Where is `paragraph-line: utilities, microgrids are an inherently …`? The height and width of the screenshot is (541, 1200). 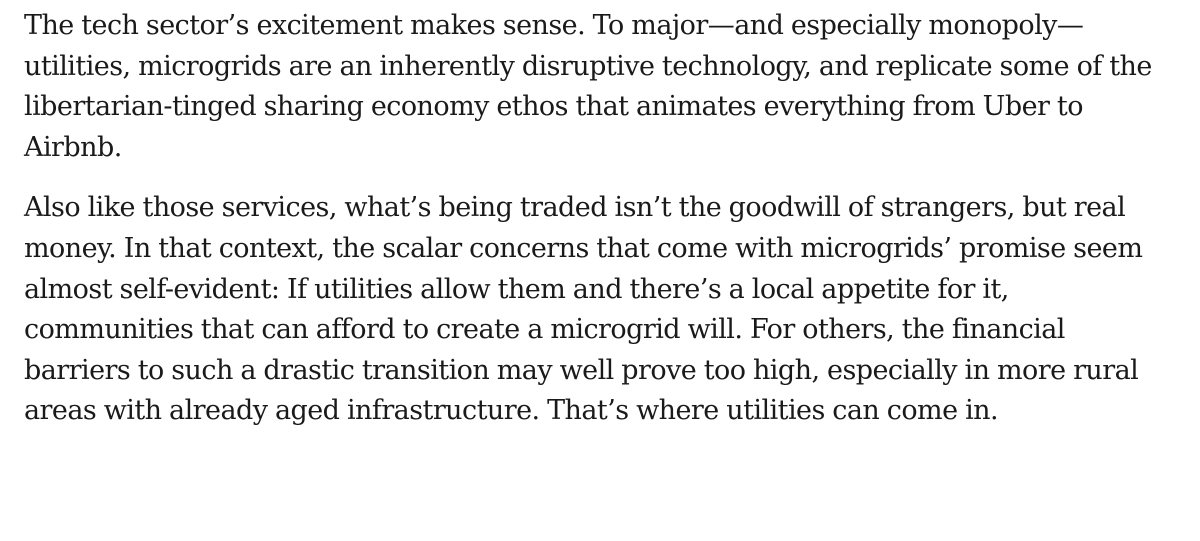 paragraph-line: utilities, microgrids are an inherently … is located at coordinates (588, 66).